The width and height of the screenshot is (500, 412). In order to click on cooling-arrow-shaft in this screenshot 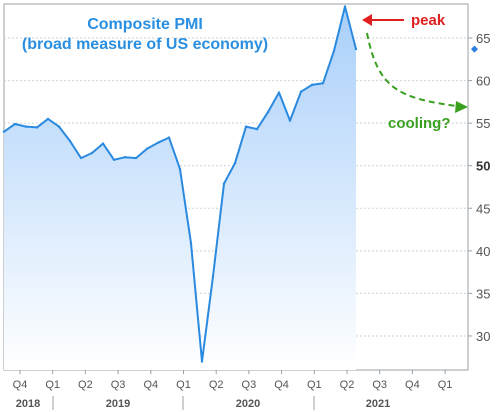, I will do `click(411, 69)`.